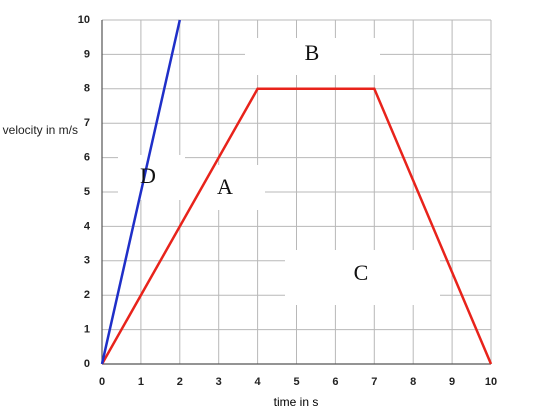 Image resolution: width=552 pixels, height=414 pixels. What do you see at coordinates (491, 382) in the screenshot?
I see `x-tick-label: 10` at bounding box center [491, 382].